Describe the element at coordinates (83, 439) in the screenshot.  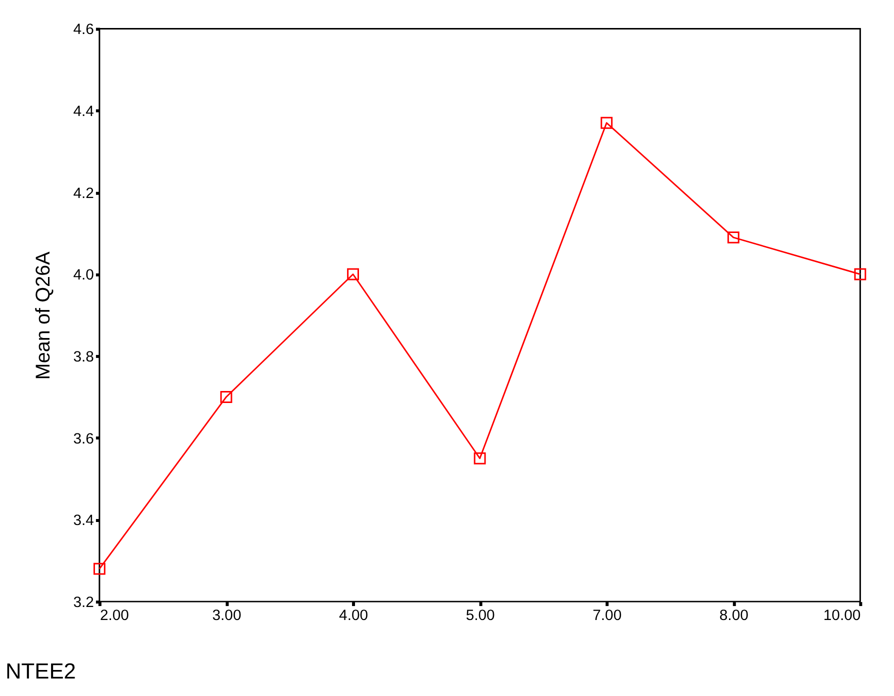
I see `y-tick-label: 3.6` at that location.